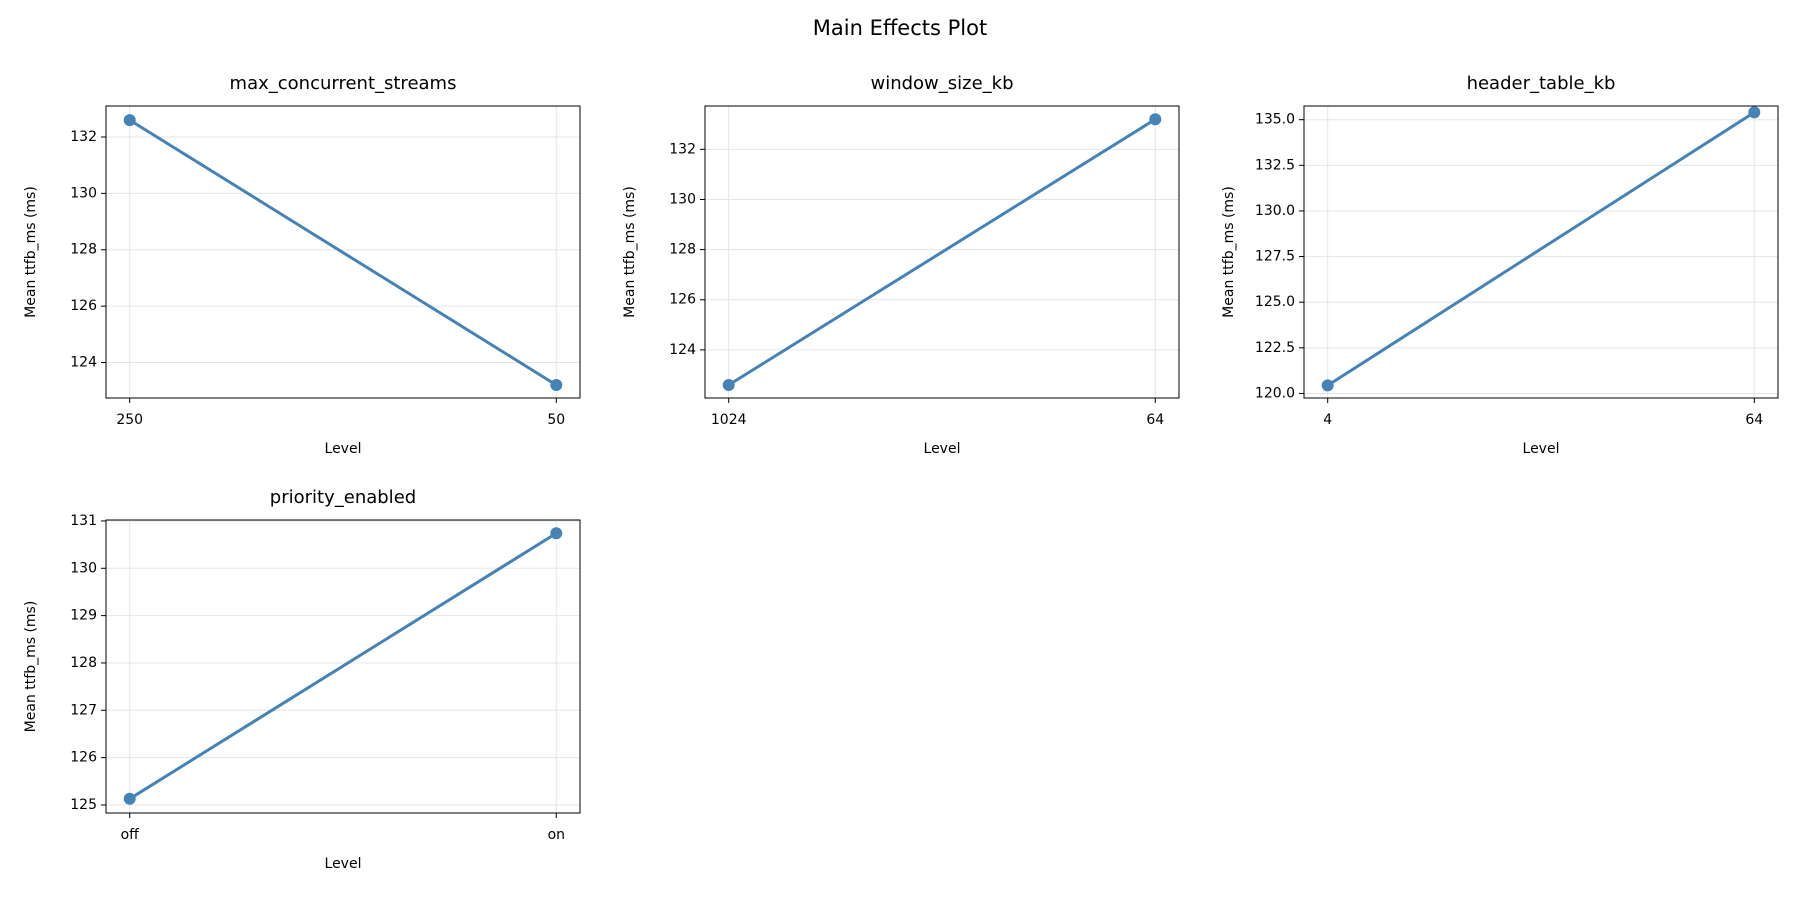  Describe the element at coordinates (83, 710) in the screenshot. I see `y-tick-label: 127` at that location.